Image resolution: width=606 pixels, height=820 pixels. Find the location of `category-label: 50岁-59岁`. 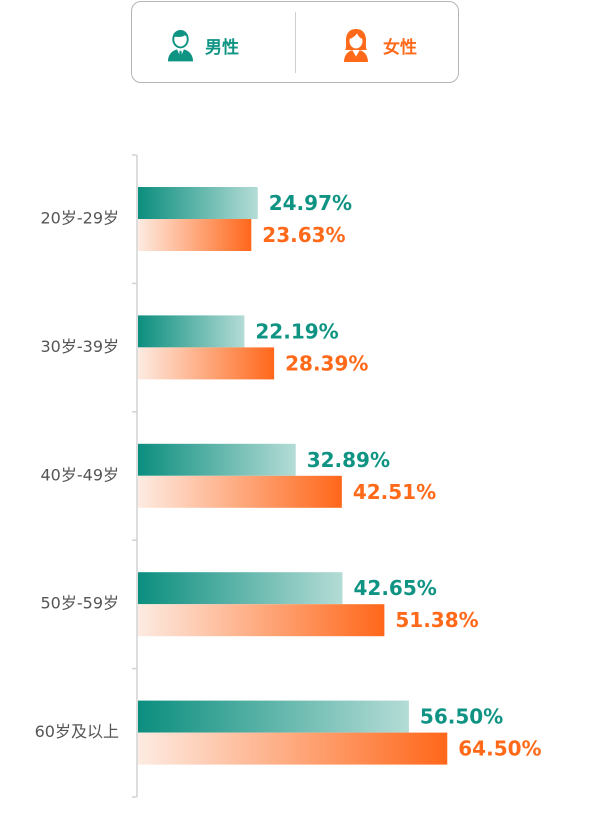

category-label: 50岁-59岁 is located at coordinates (80, 603).